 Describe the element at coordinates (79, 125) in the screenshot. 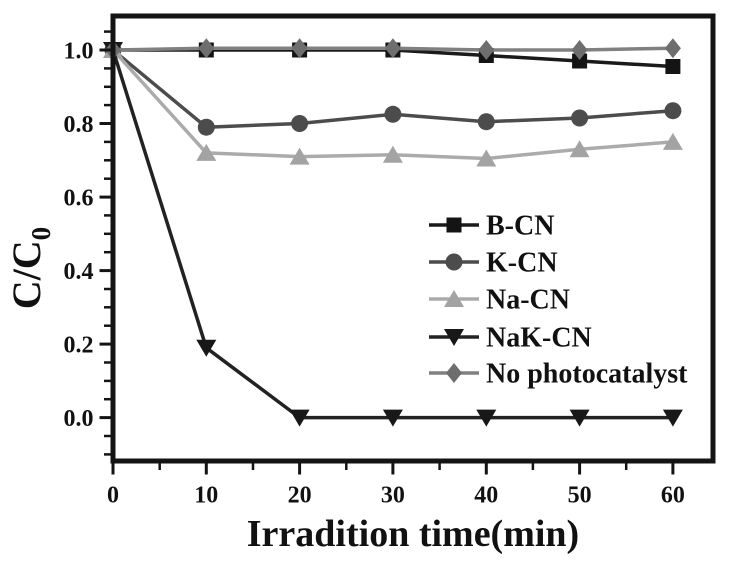

I see `y-tick-label: 0.8` at that location.